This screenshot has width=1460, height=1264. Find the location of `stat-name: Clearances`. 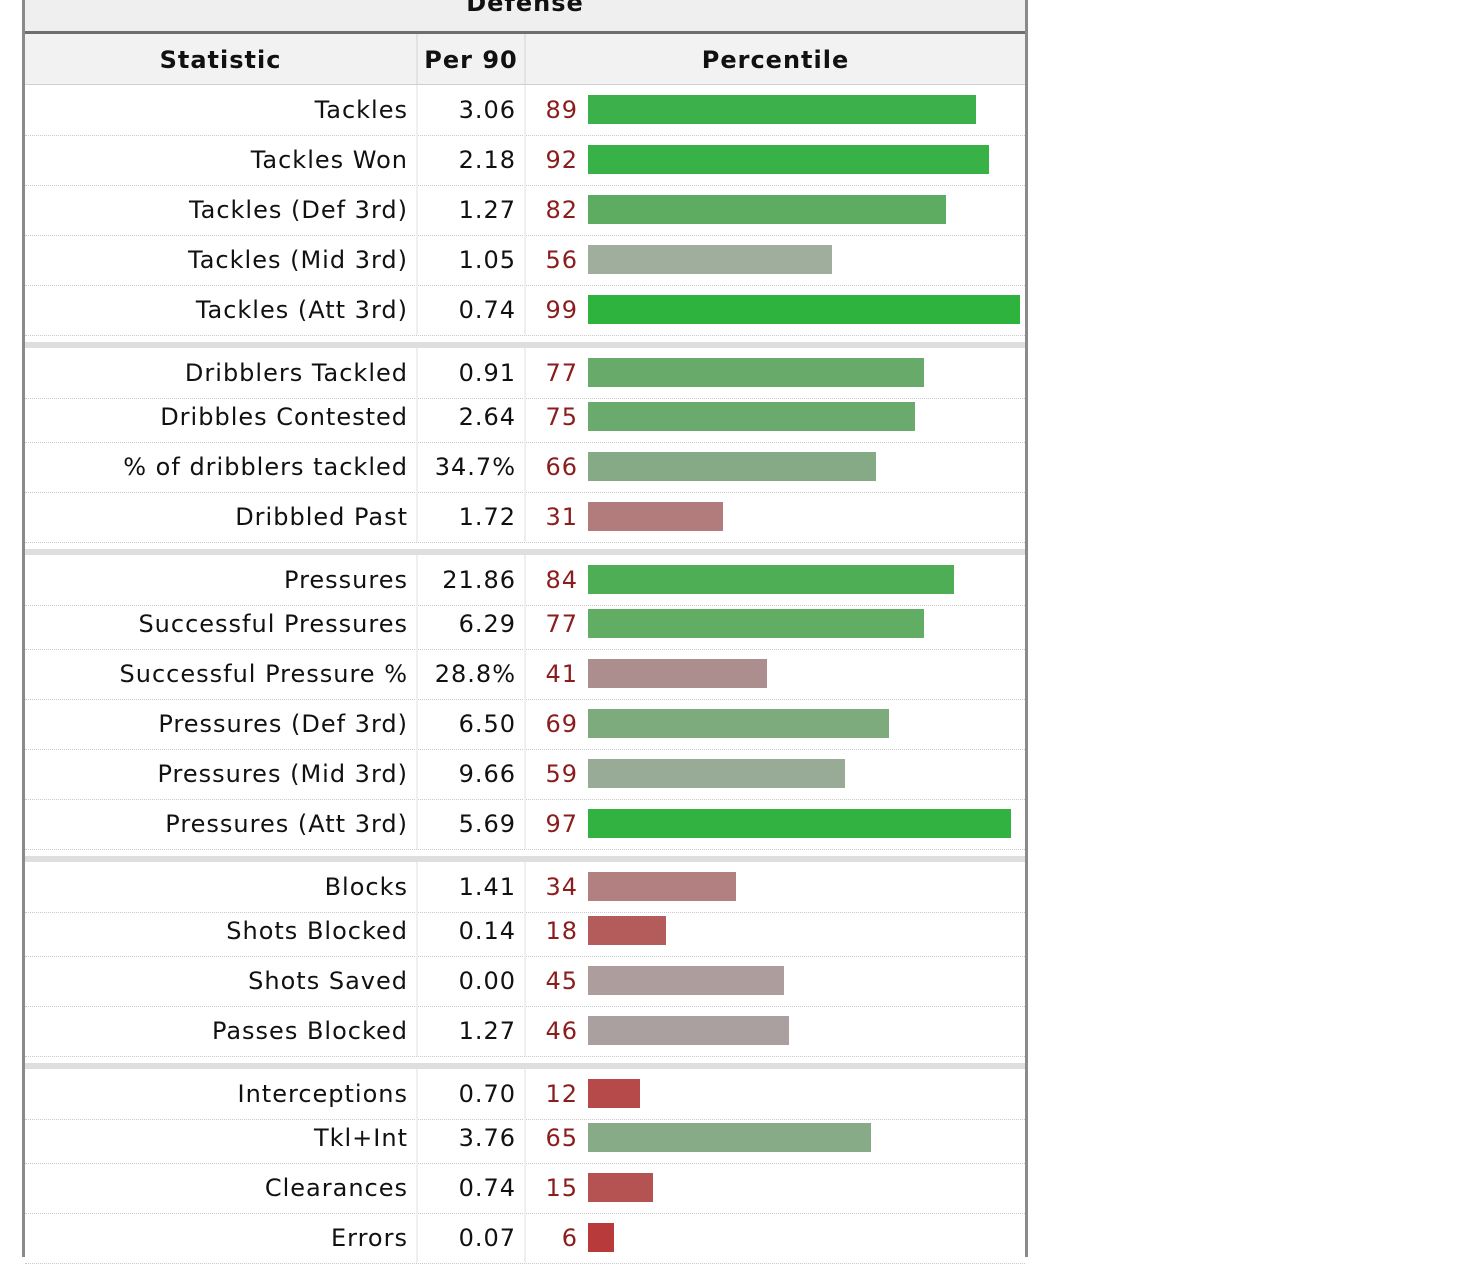

stat-name: Clearances is located at coordinates (221, 1188).